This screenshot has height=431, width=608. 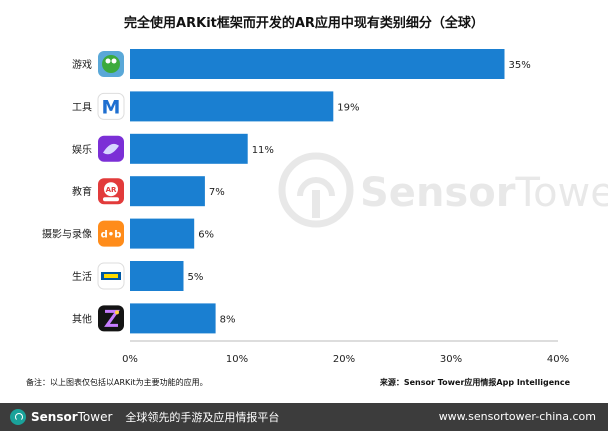 I want to click on footer-brand: Sensor Tower 全球领先的手游及应用情报平台, so click(x=144, y=417).